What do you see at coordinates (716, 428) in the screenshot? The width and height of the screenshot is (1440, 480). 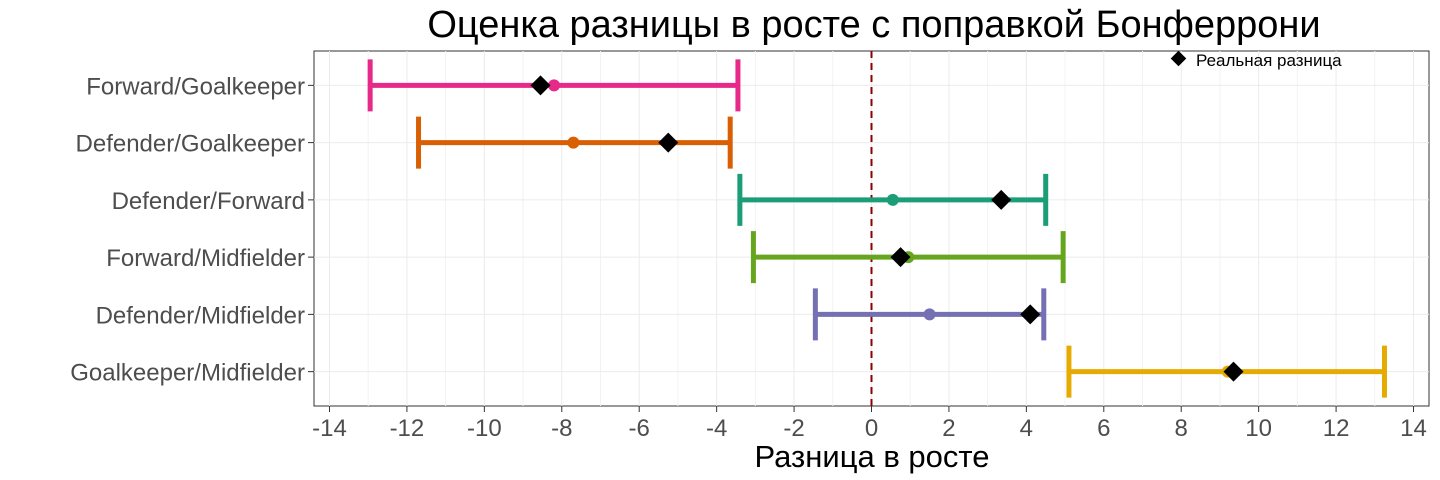 I see `x-tick-label: -4` at bounding box center [716, 428].